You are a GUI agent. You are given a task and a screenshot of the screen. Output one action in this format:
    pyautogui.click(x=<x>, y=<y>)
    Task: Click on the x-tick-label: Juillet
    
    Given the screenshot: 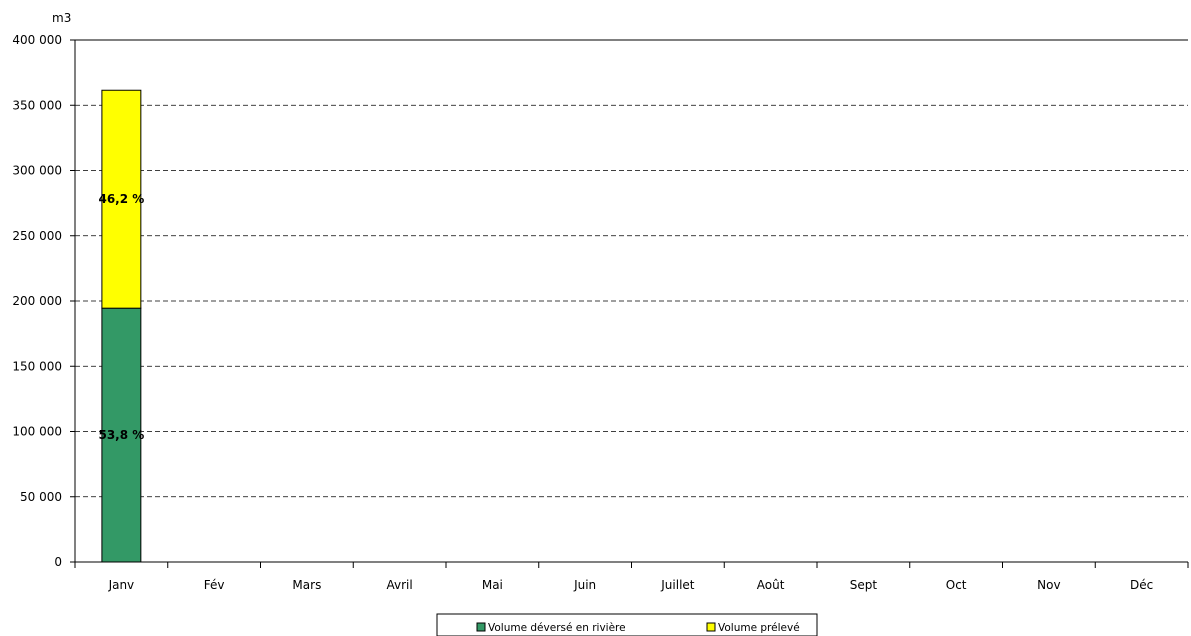 What is the action you would take?
    pyautogui.click(x=677, y=585)
    